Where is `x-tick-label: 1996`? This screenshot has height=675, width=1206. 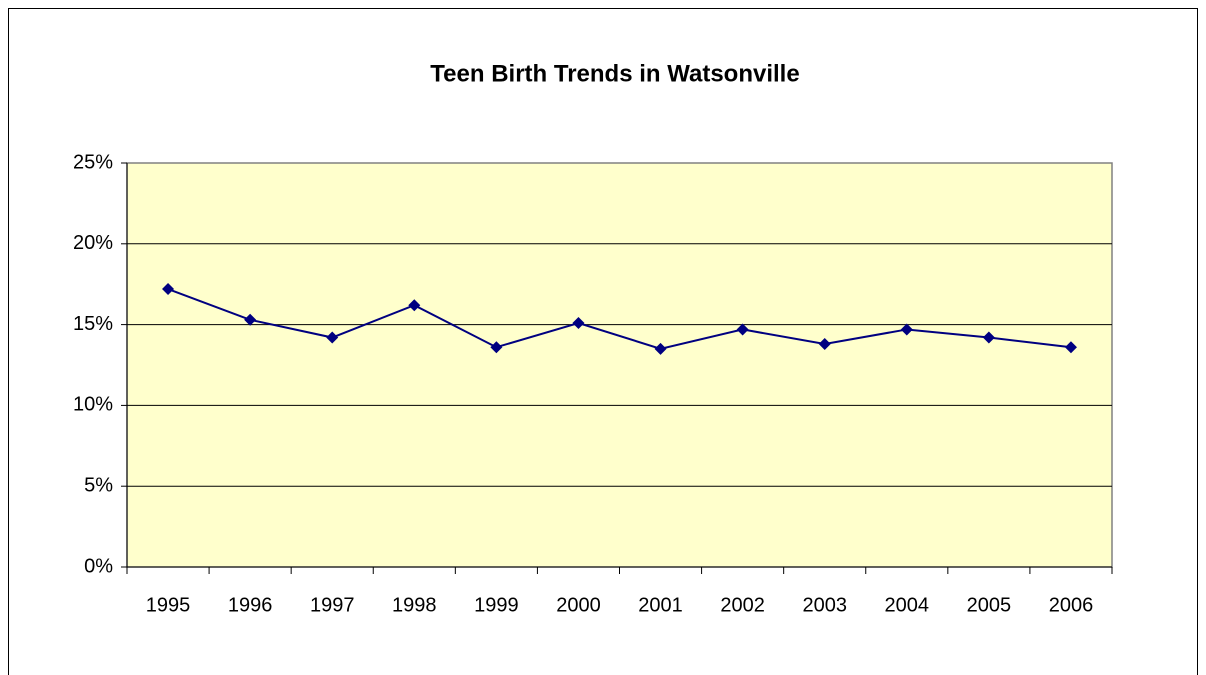
x-tick-label: 1996 is located at coordinates (250, 605).